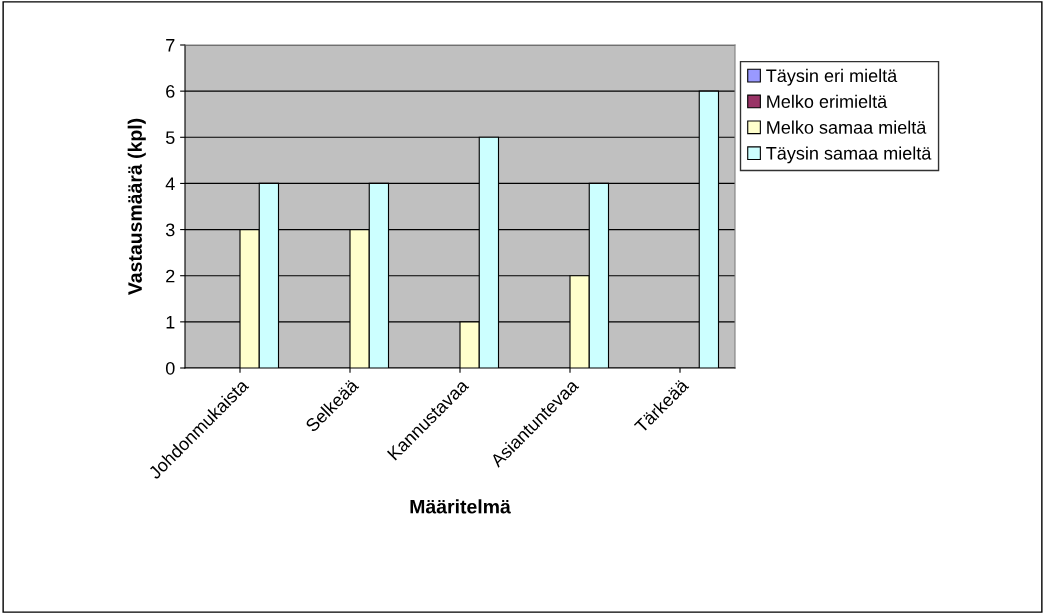 The height and width of the screenshot is (614, 1045). I want to click on y-tick-label: 7, so click(170, 45).